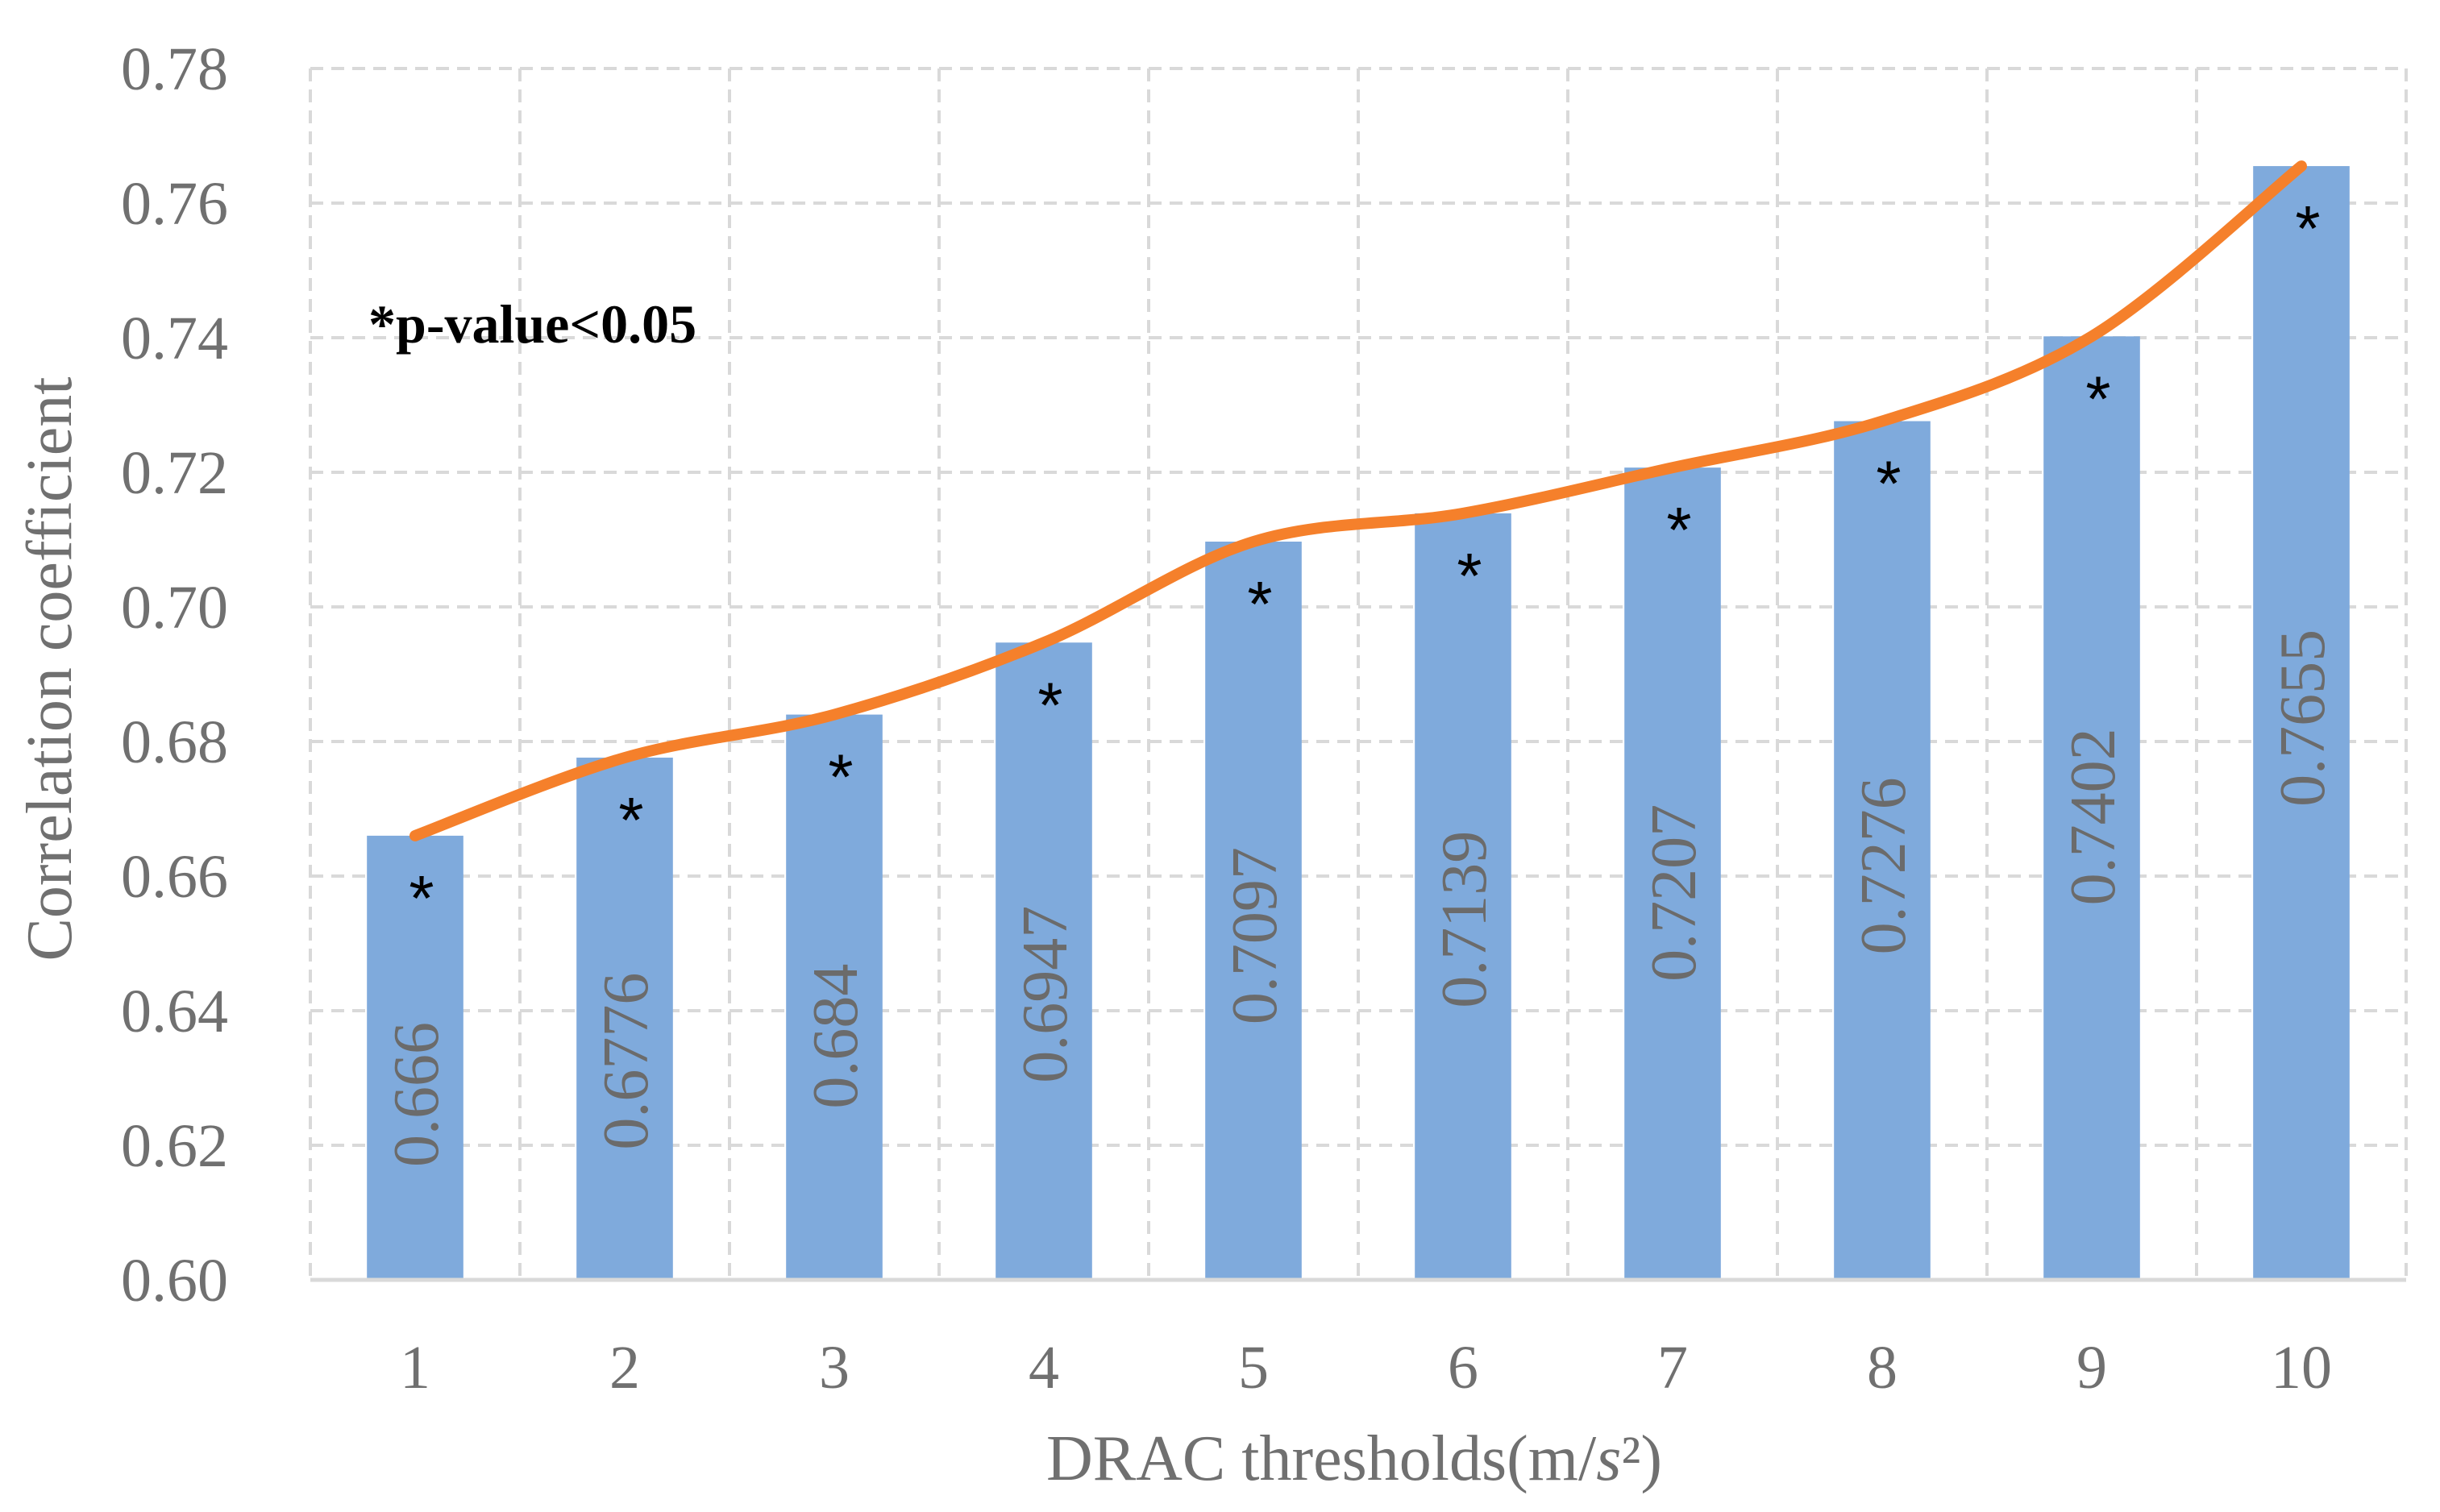 The image size is (2440, 1512). Describe the element at coordinates (174, 1011) in the screenshot. I see `y-tick-label: 0.64` at that location.